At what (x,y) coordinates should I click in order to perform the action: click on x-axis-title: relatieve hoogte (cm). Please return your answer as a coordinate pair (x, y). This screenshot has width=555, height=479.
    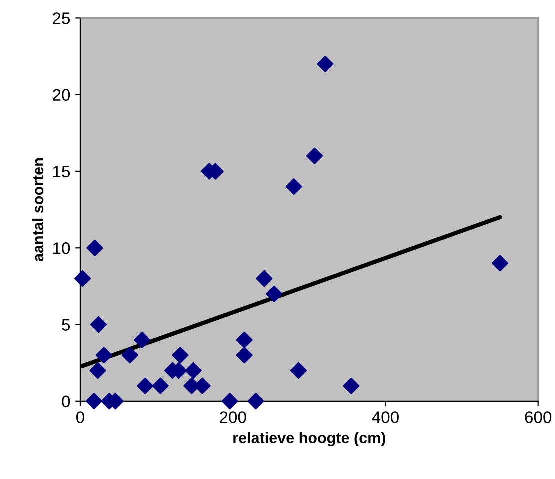
    Looking at the image, I should click on (310, 439).